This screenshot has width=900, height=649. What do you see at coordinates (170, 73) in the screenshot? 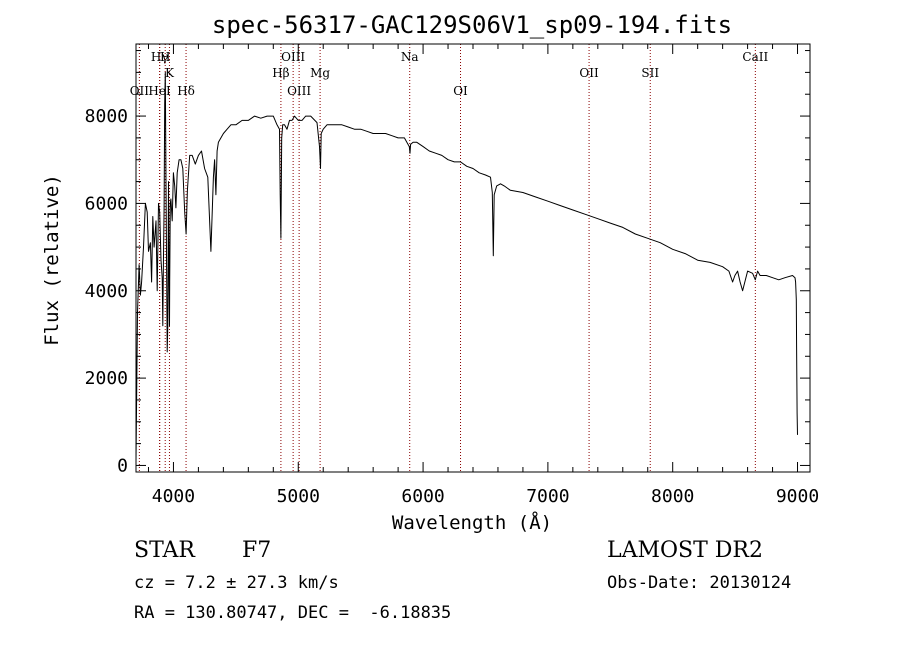
I see `marker-label: K` at bounding box center [170, 73].